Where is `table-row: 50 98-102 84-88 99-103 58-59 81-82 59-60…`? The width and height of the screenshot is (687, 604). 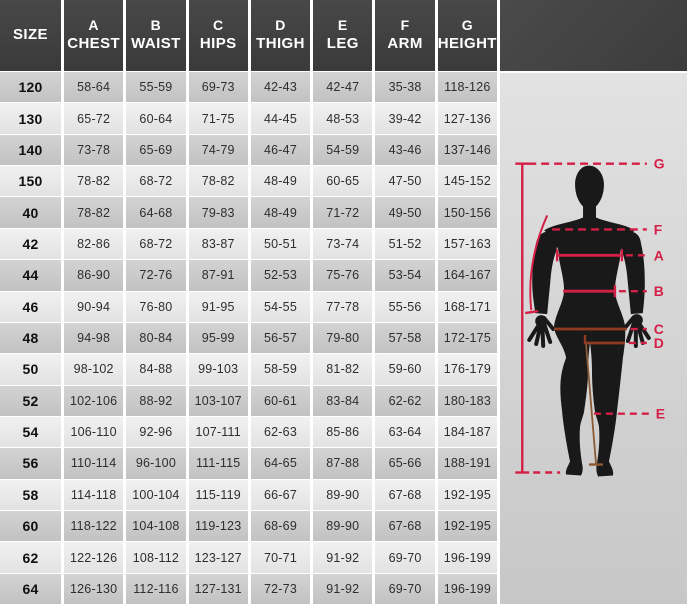
table-row: 50 98-102 84-88 99-103 58-59 81-82 59-60… is located at coordinates (248, 369).